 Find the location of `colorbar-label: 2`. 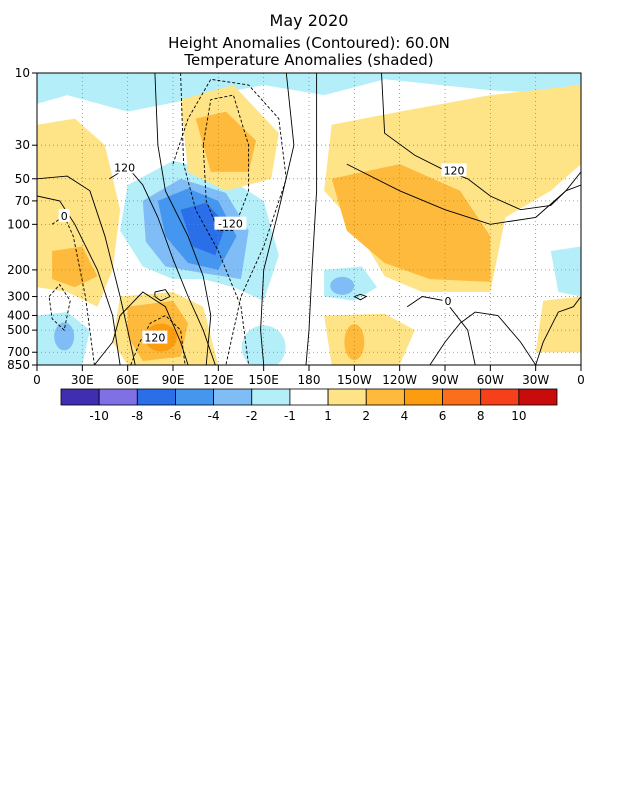

colorbar-label: 2 is located at coordinates (366, 416).